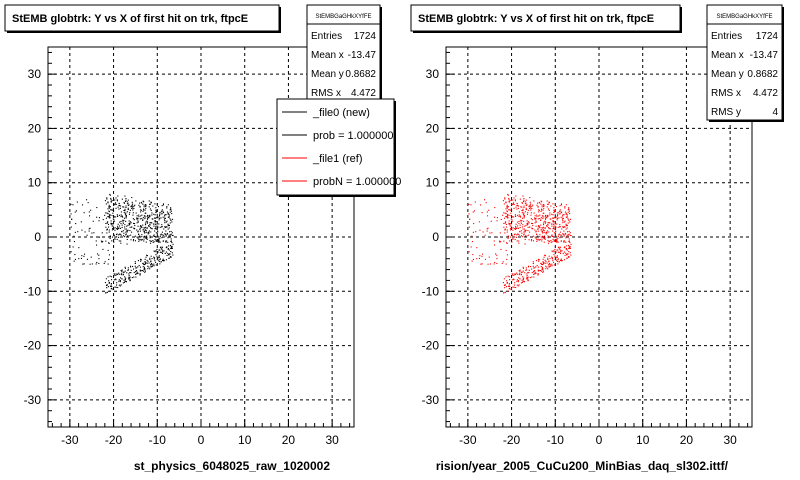 The height and width of the screenshot is (480, 800). I want to click on x-tick-label: -30, so click(468, 440).